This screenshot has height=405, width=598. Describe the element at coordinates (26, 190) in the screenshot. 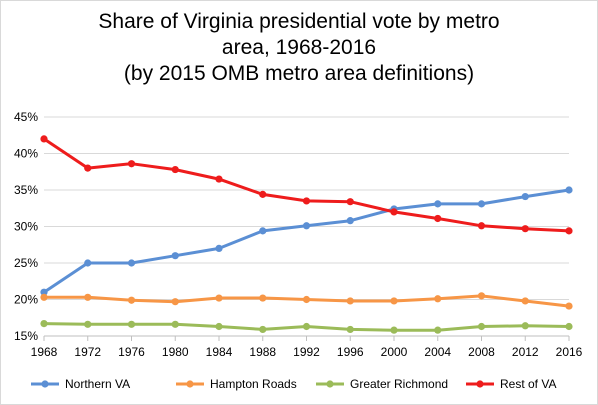

I see `y-tick-label: 35%` at that location.